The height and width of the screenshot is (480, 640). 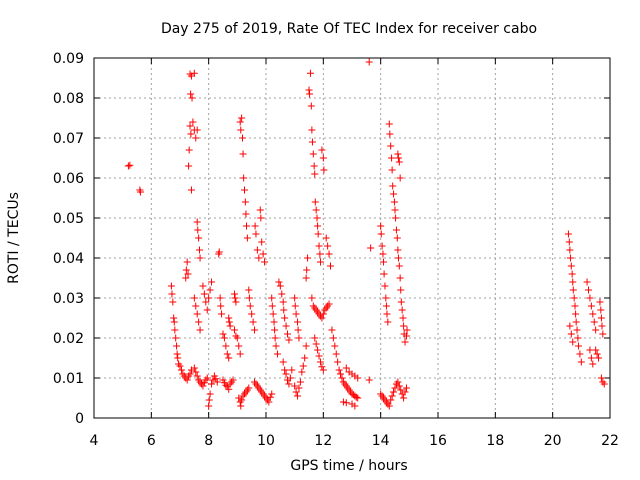 What do you see at coordinates (381, 441) in the screenshot?
I see `x-tick-label: 14` at bounding box center [381, 441].